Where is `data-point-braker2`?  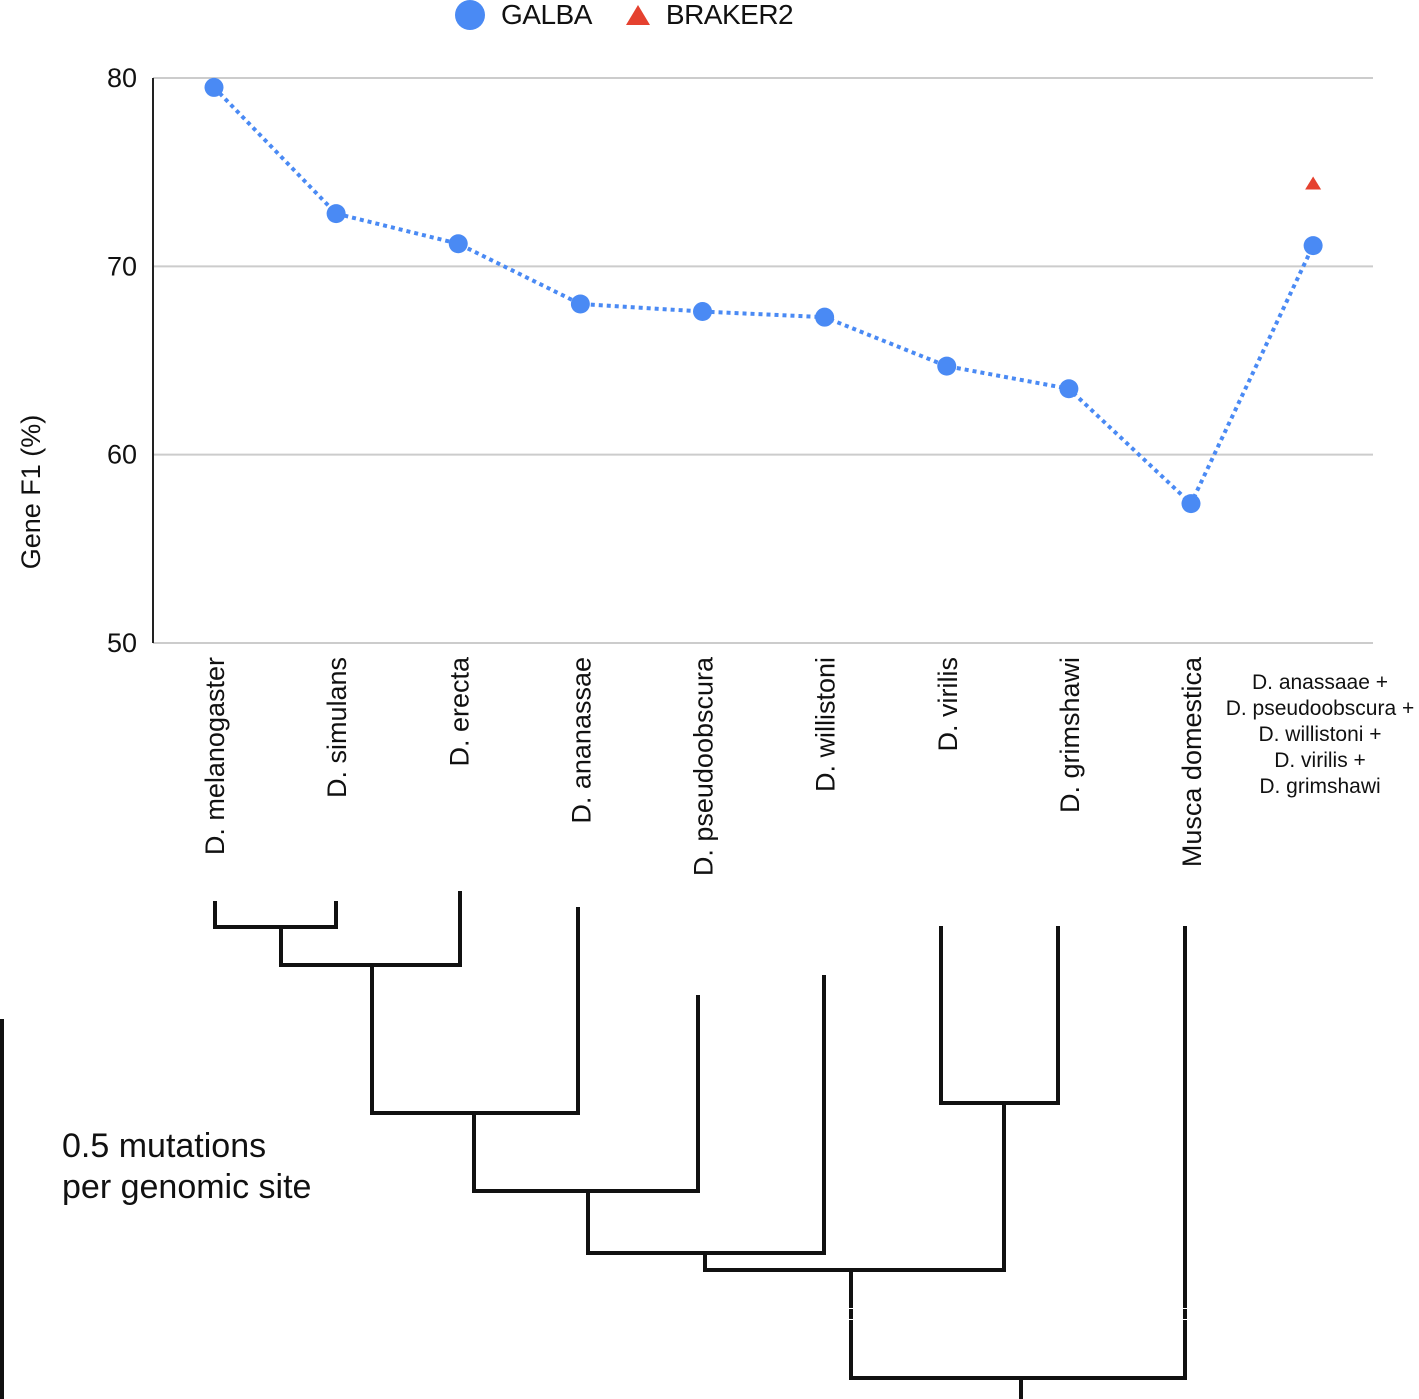
data-point-braker2 is located at coordinates (1313, 183).